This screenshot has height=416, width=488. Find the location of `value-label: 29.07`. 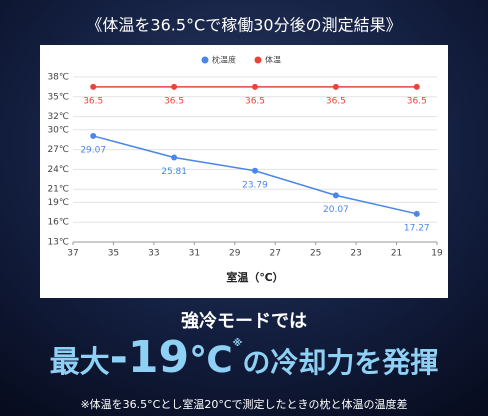

value-label: 29.07 is located at coordinates (93, 150).